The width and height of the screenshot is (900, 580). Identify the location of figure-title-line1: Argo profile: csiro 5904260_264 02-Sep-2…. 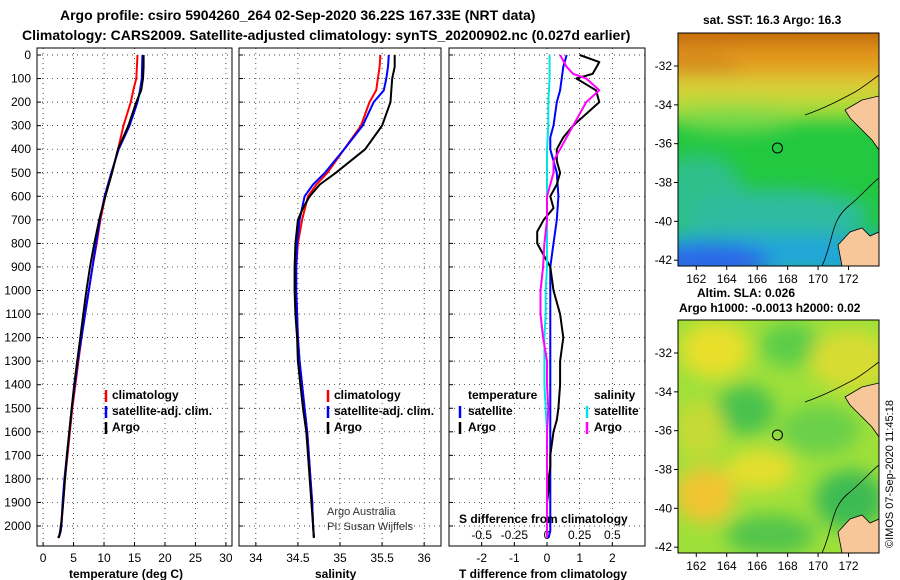
(297, 15).